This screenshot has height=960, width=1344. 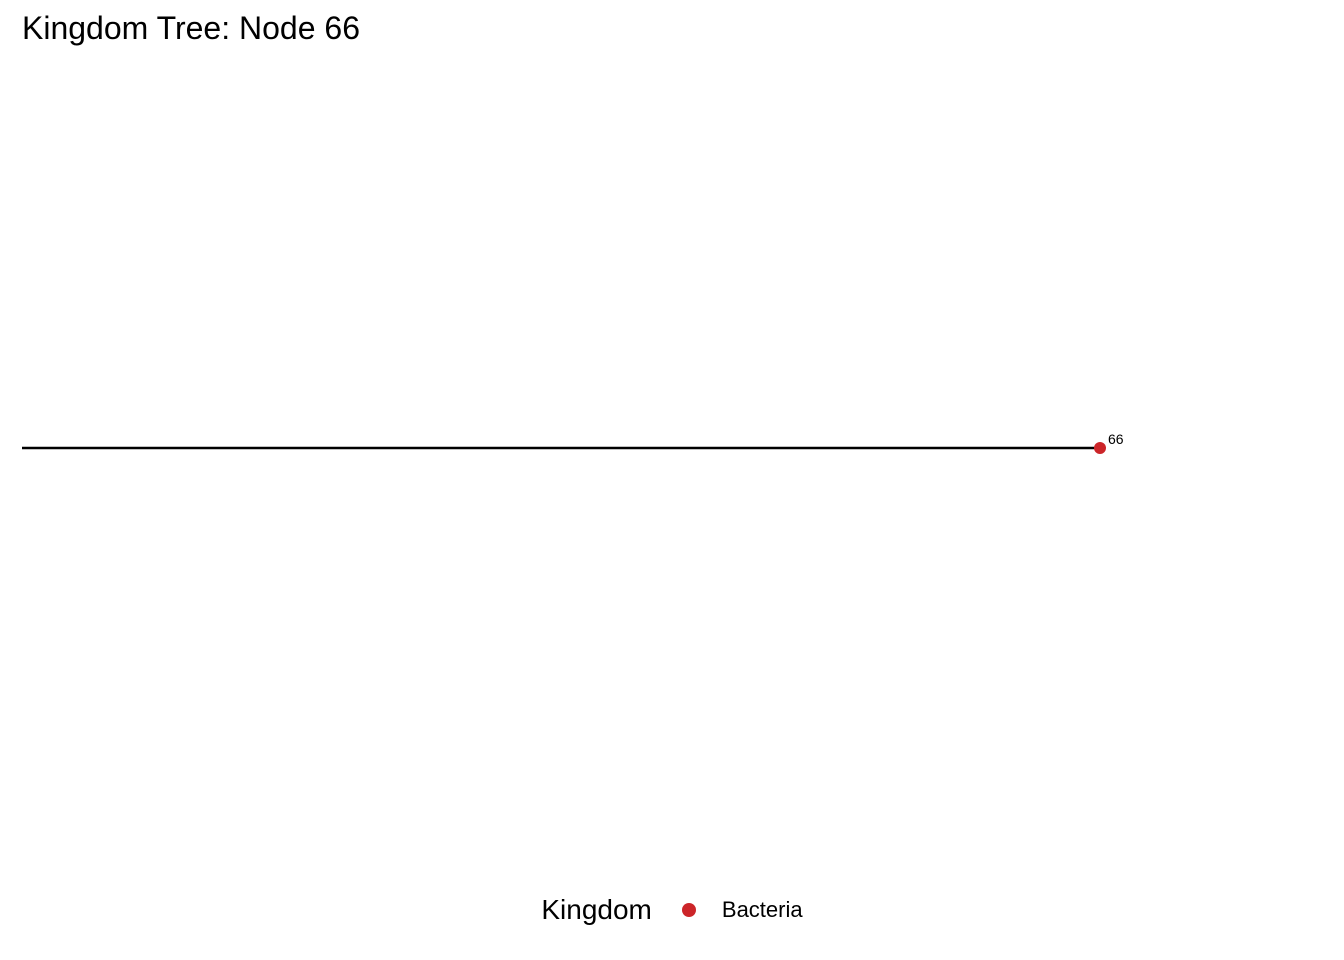 What do you see at coordinates (688, 910) in the screenshot?
I see `legend-key-bacteria` at bounding box center [688, 910].